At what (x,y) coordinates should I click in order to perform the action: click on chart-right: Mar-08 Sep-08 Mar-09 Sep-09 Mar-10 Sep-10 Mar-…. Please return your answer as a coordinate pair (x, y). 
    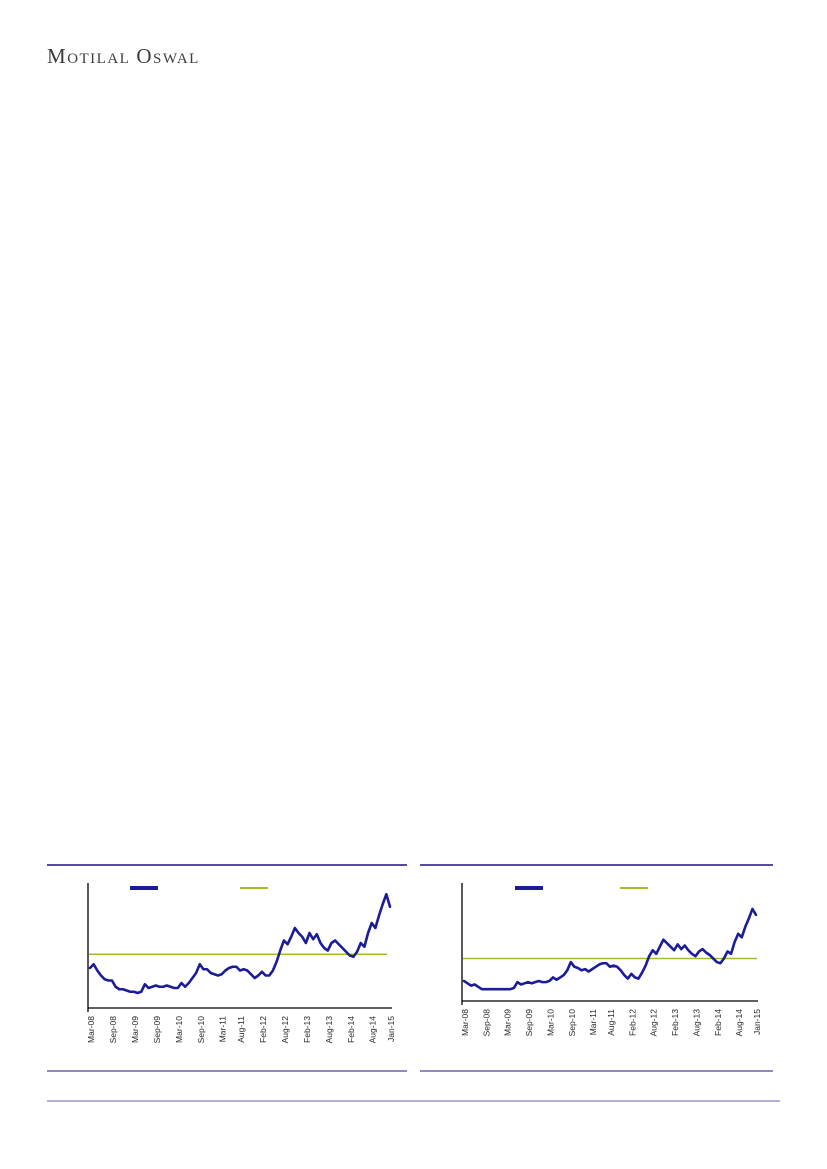
    Looking at the image, I should click on (597, 970).